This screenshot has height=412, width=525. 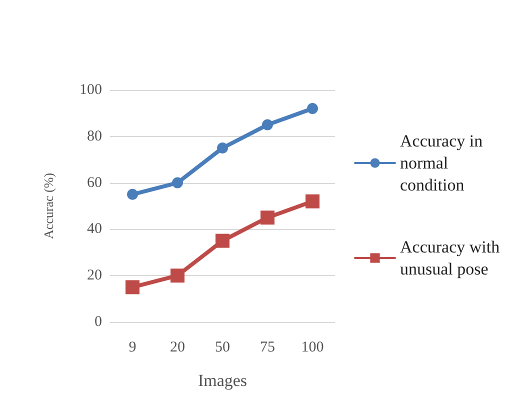 I want to click on x-tick-label: 50, so click(x=222, y=348).